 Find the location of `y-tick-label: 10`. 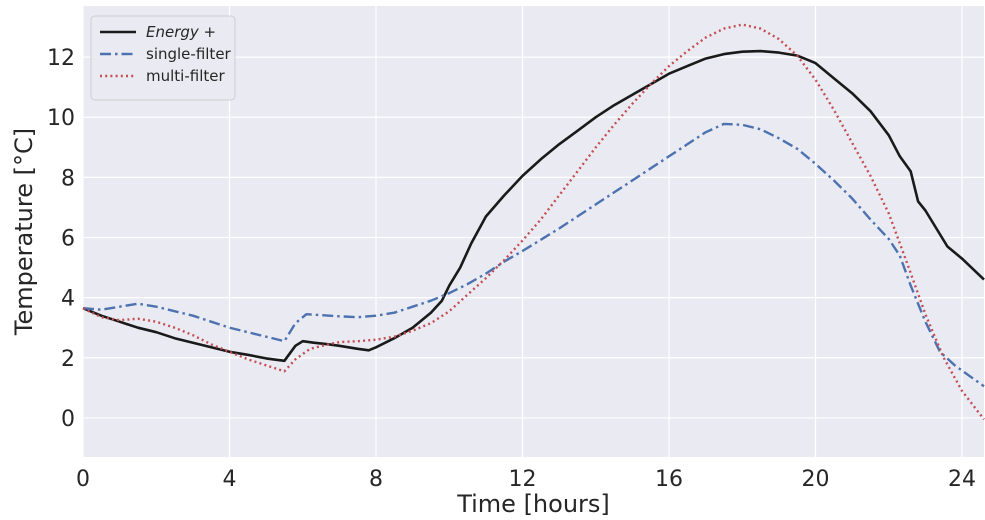

y-tick-label: 10 is located at coordinates (61, 118).